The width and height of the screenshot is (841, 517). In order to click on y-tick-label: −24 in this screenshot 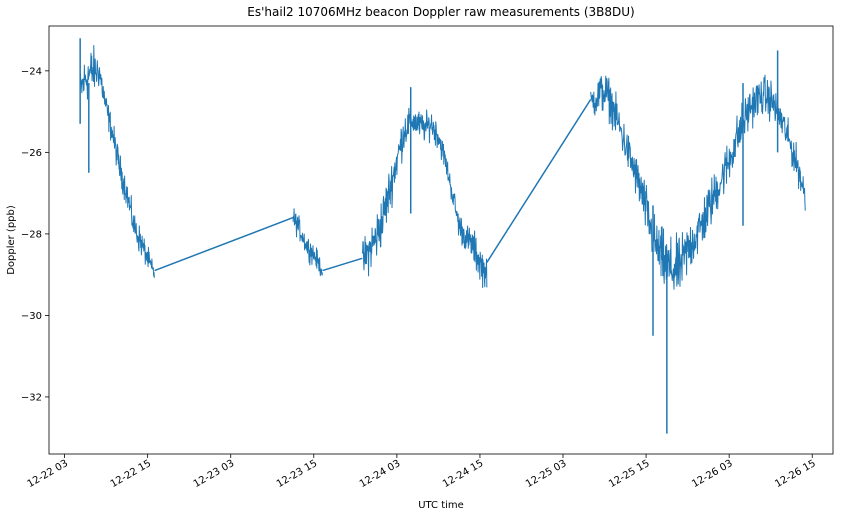, I will do `click(31, 71)`.